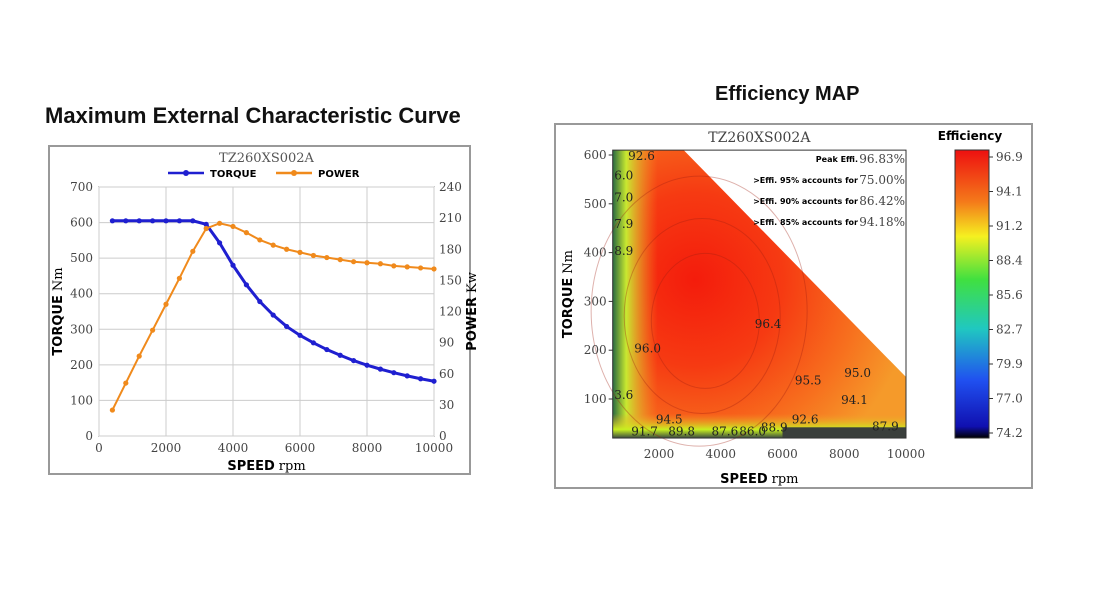 Image resolution: width=1100 pixels, height=600 pixels. I want to click on y2-axis-label: POWERKw, so click(472, 311).